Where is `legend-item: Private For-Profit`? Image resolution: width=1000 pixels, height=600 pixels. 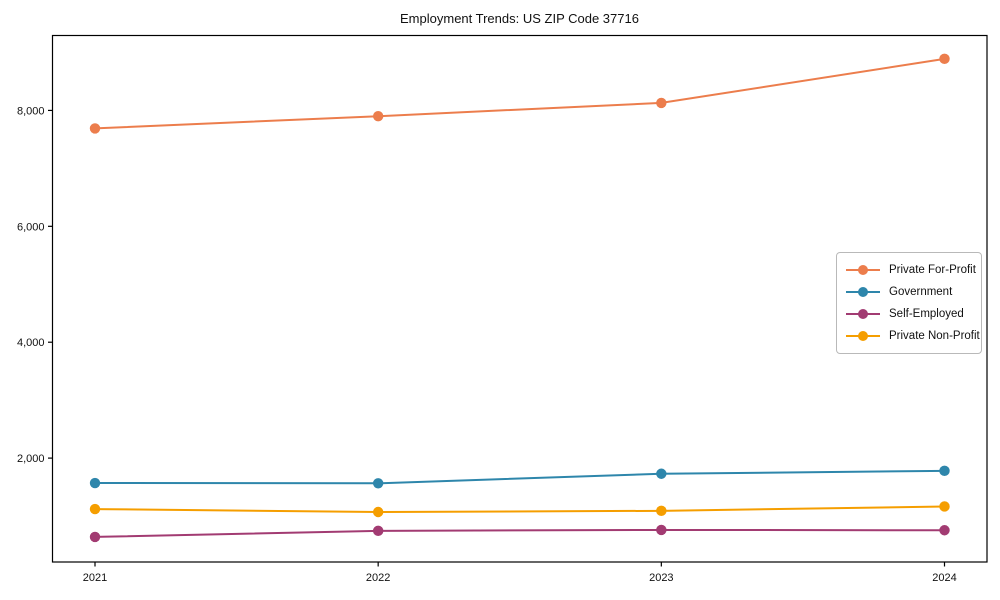 legend-item: Private For-Profit is located at coordinates (911, 270).